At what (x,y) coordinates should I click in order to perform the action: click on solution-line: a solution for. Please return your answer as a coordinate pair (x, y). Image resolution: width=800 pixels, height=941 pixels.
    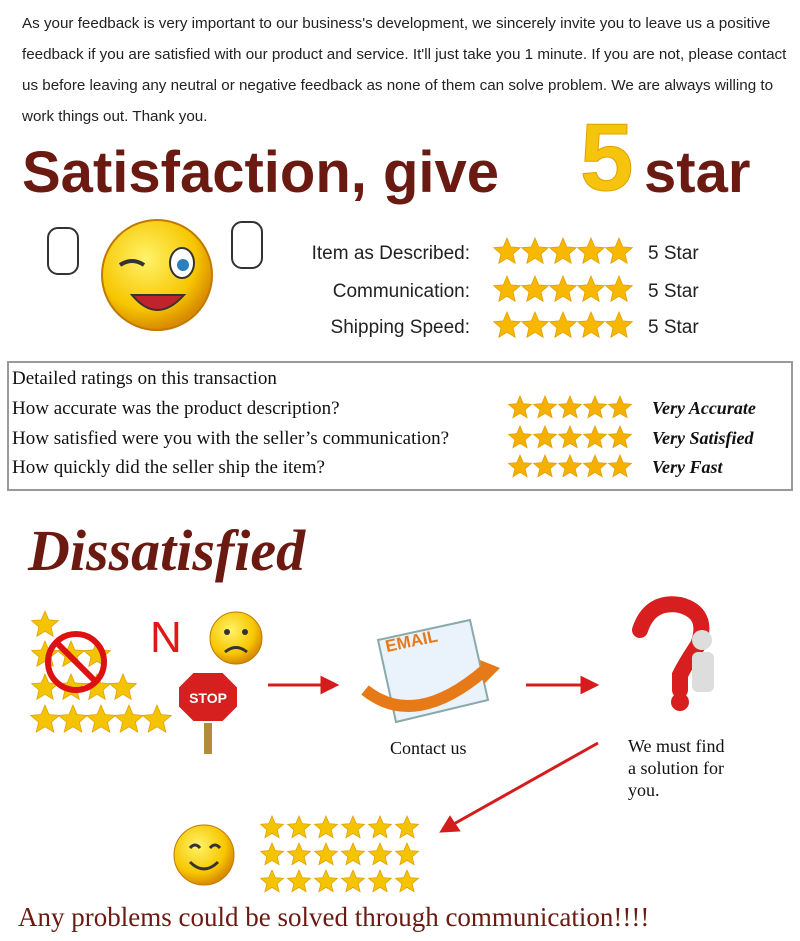
    Looking at the image, I should click on (676, 768).